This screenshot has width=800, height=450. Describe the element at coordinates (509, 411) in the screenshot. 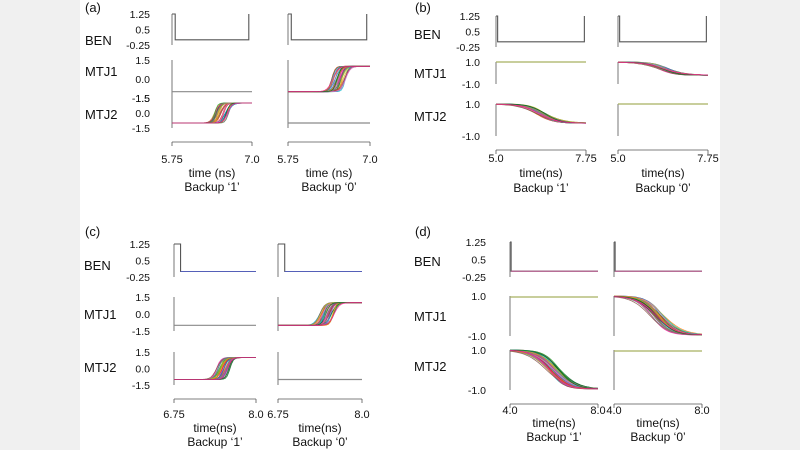

I see `x-tick-label: 4.0` at that location.